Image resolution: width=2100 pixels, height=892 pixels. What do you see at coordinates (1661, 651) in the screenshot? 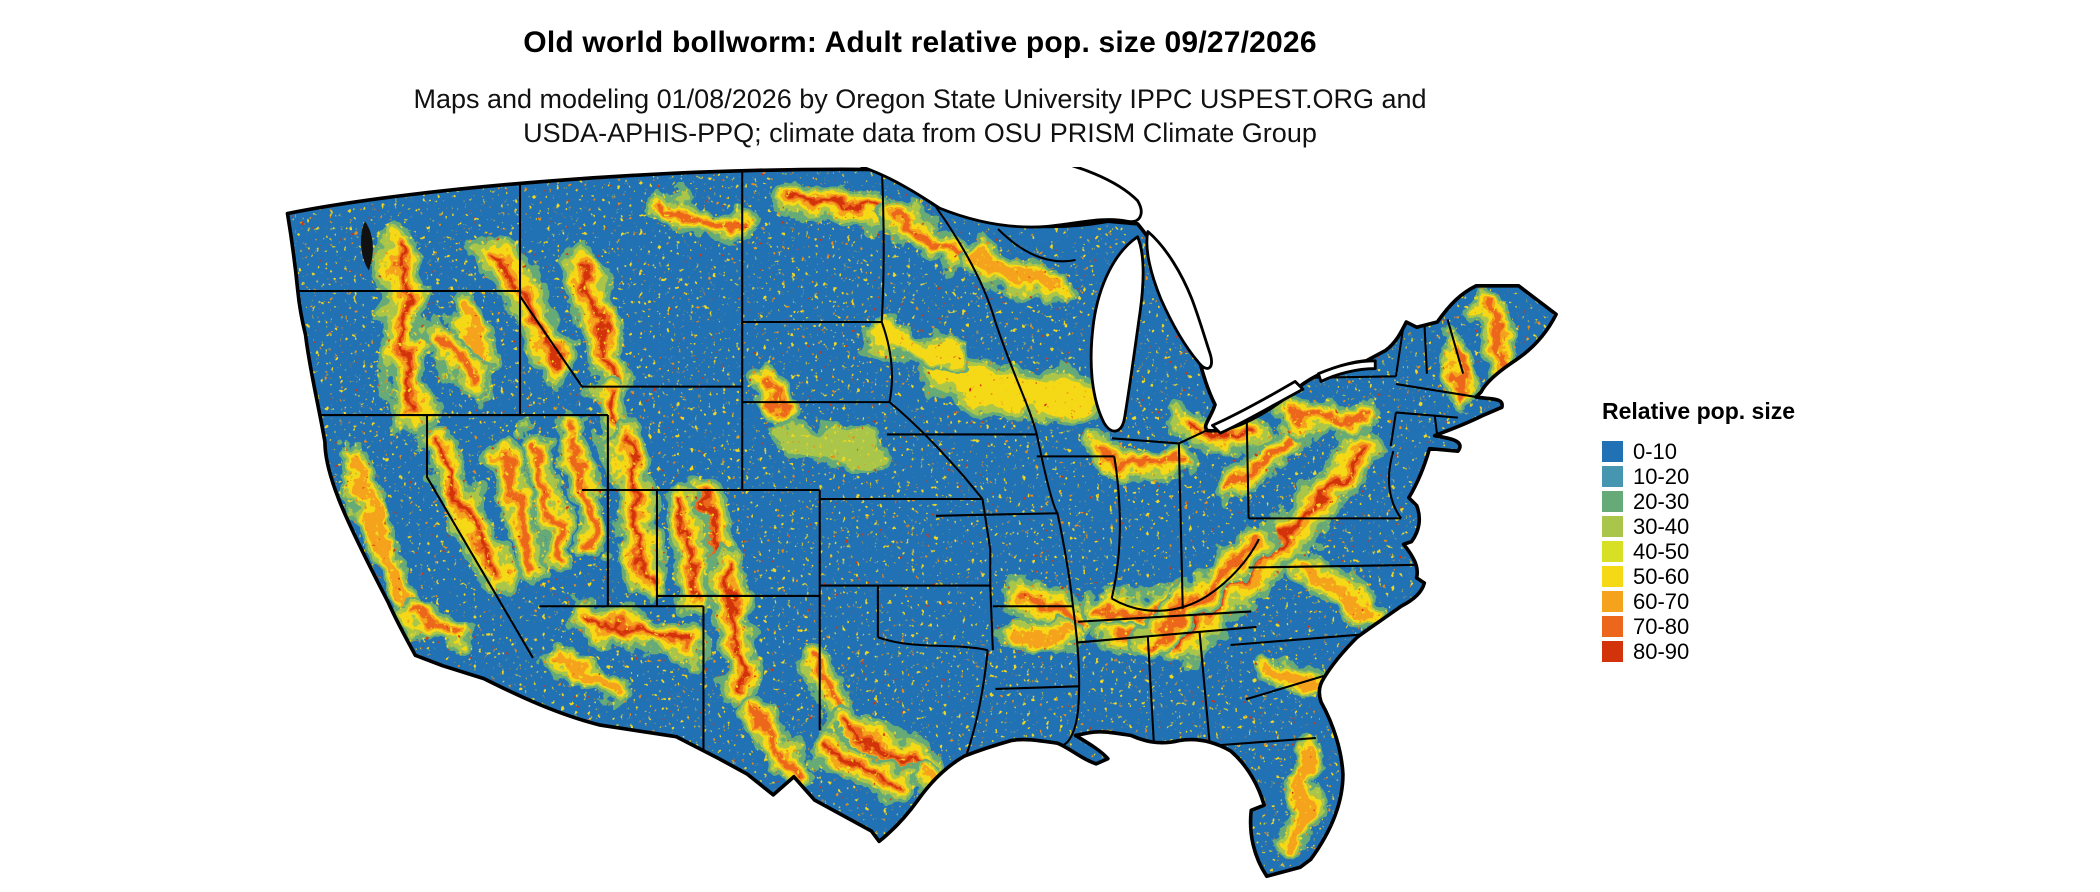
I see `legend-item-label: 80-90` at bounding box center [1661, 651].